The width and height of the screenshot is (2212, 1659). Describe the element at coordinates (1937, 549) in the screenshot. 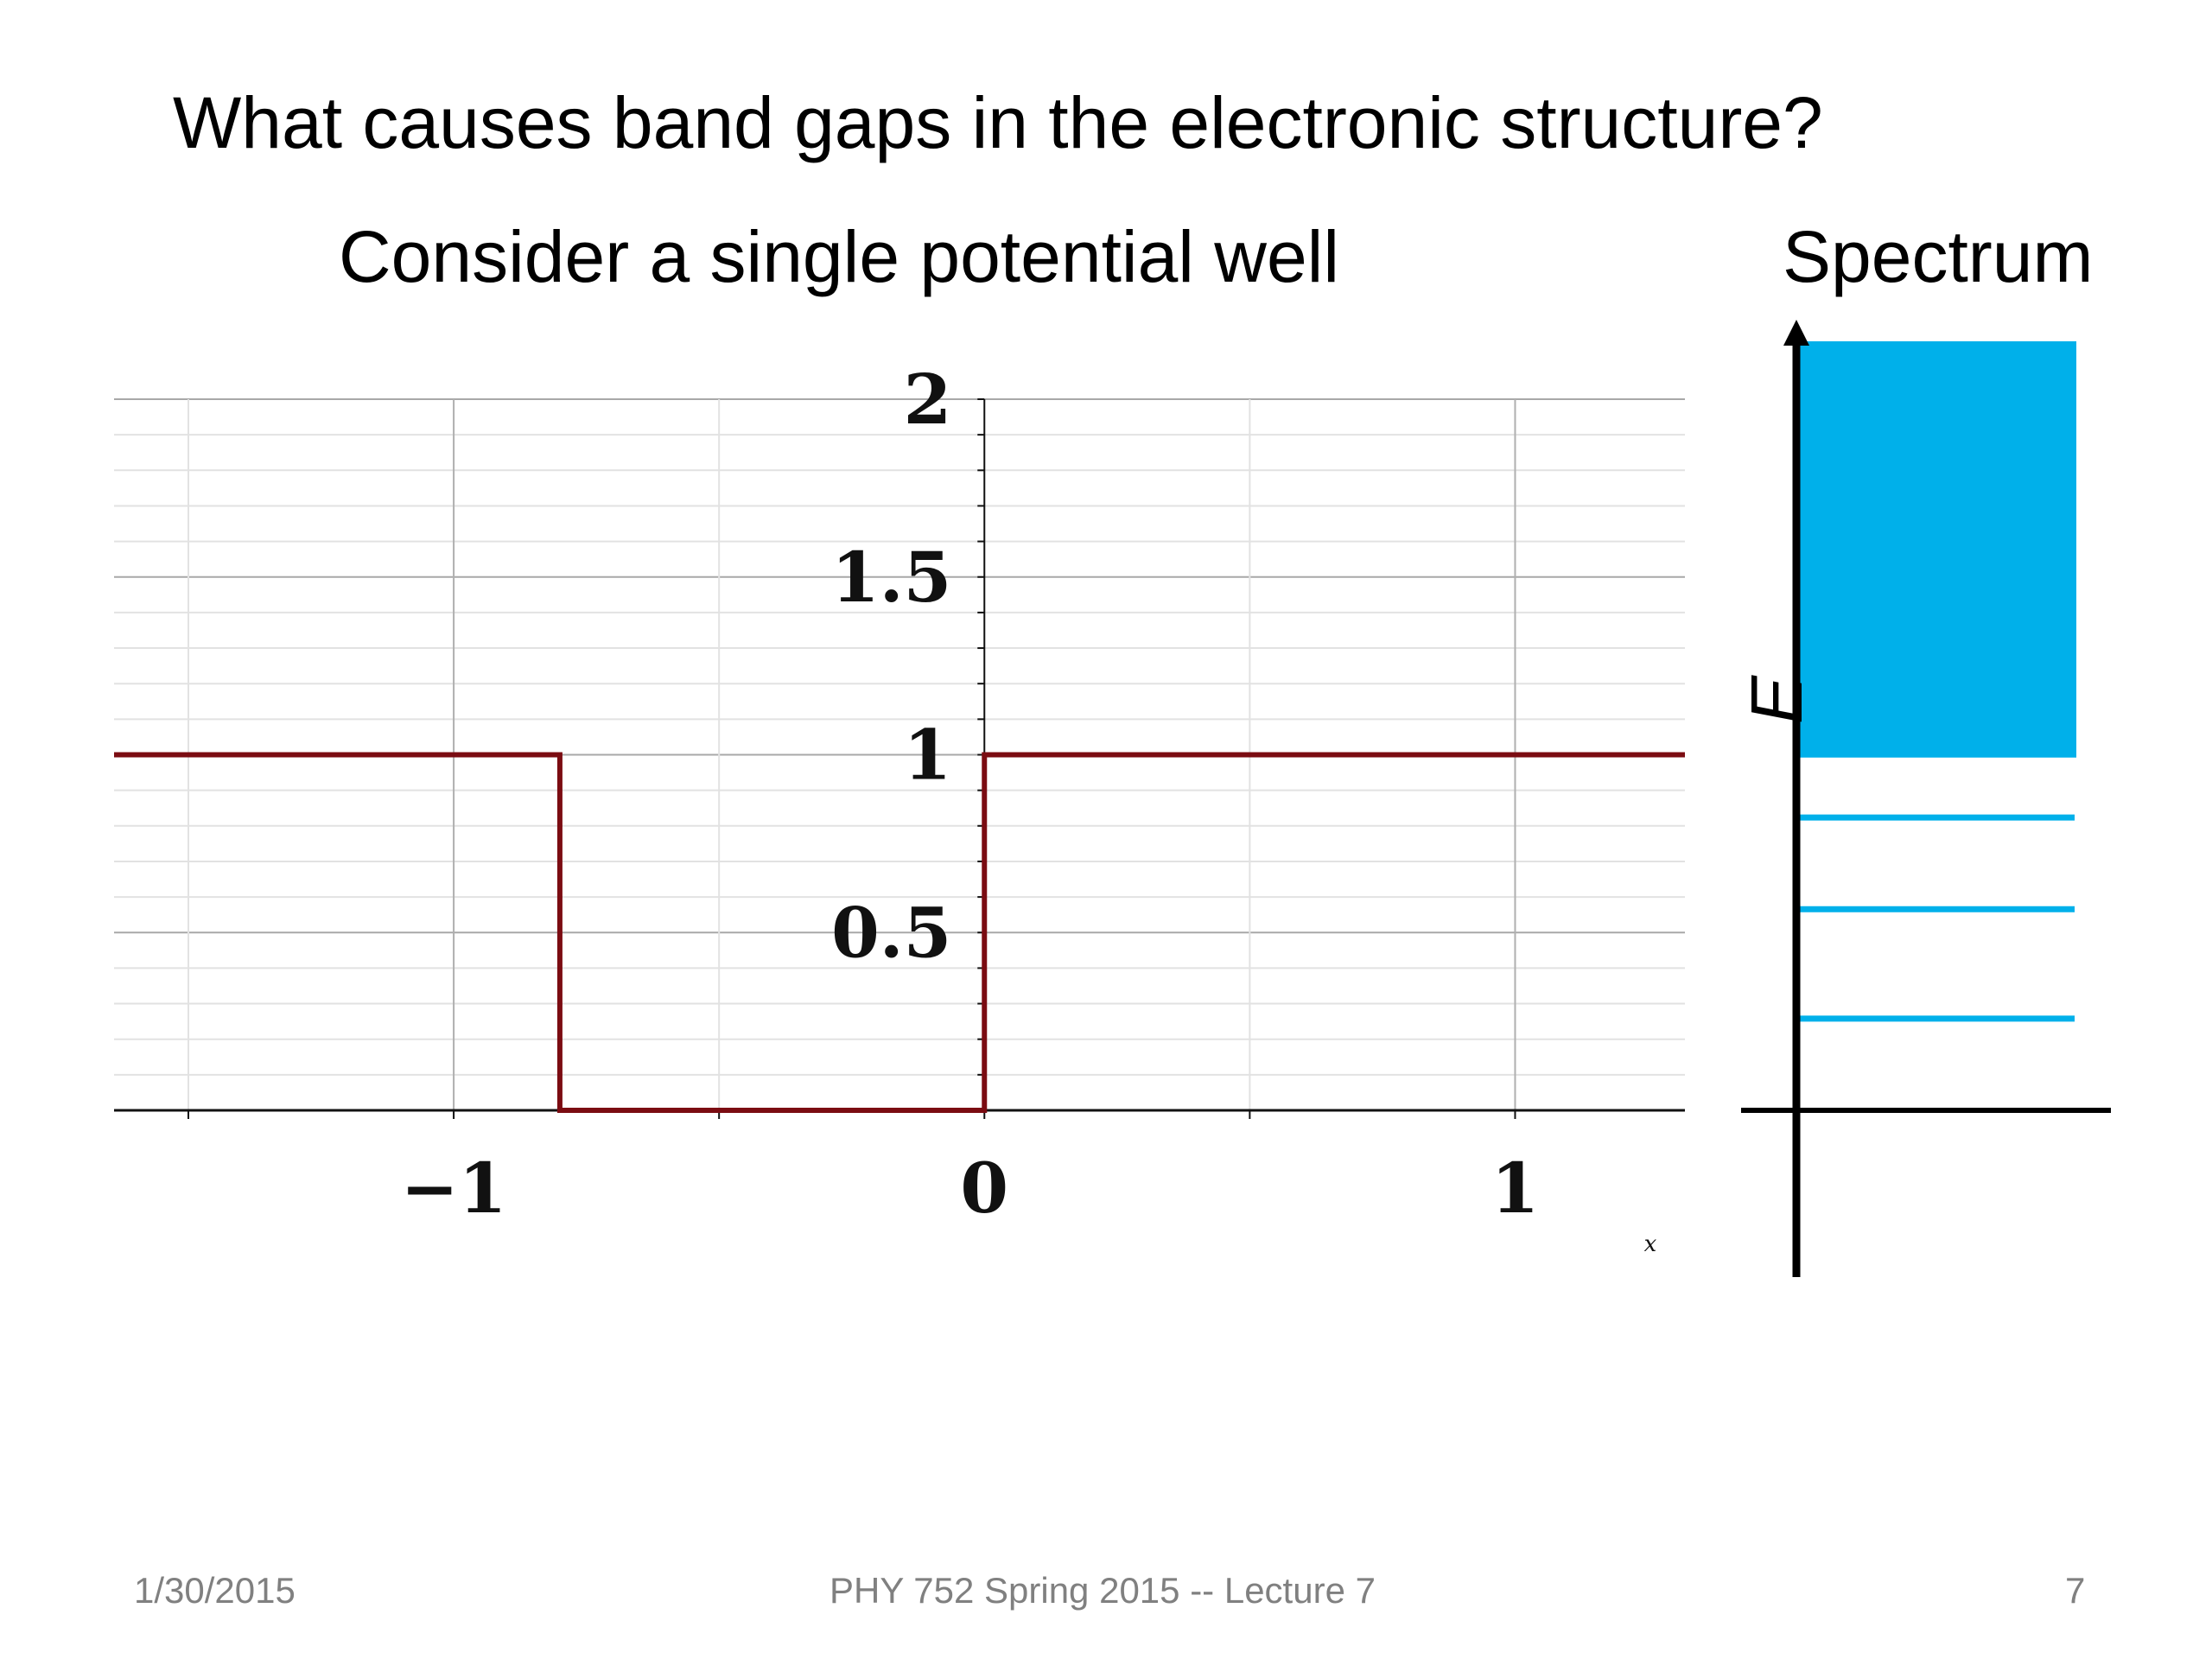

I see `continuum-band` at that location.